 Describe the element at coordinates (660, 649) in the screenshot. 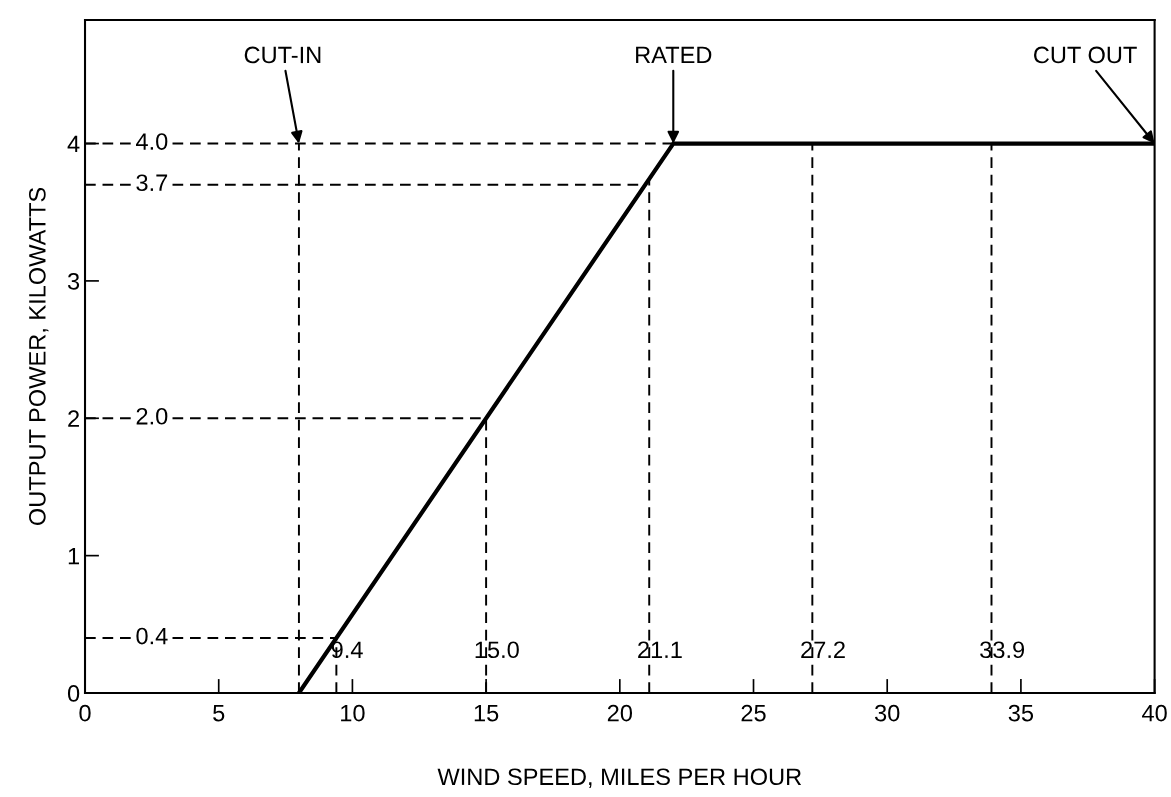

I see `ref-line-label: 21.1` at that location.